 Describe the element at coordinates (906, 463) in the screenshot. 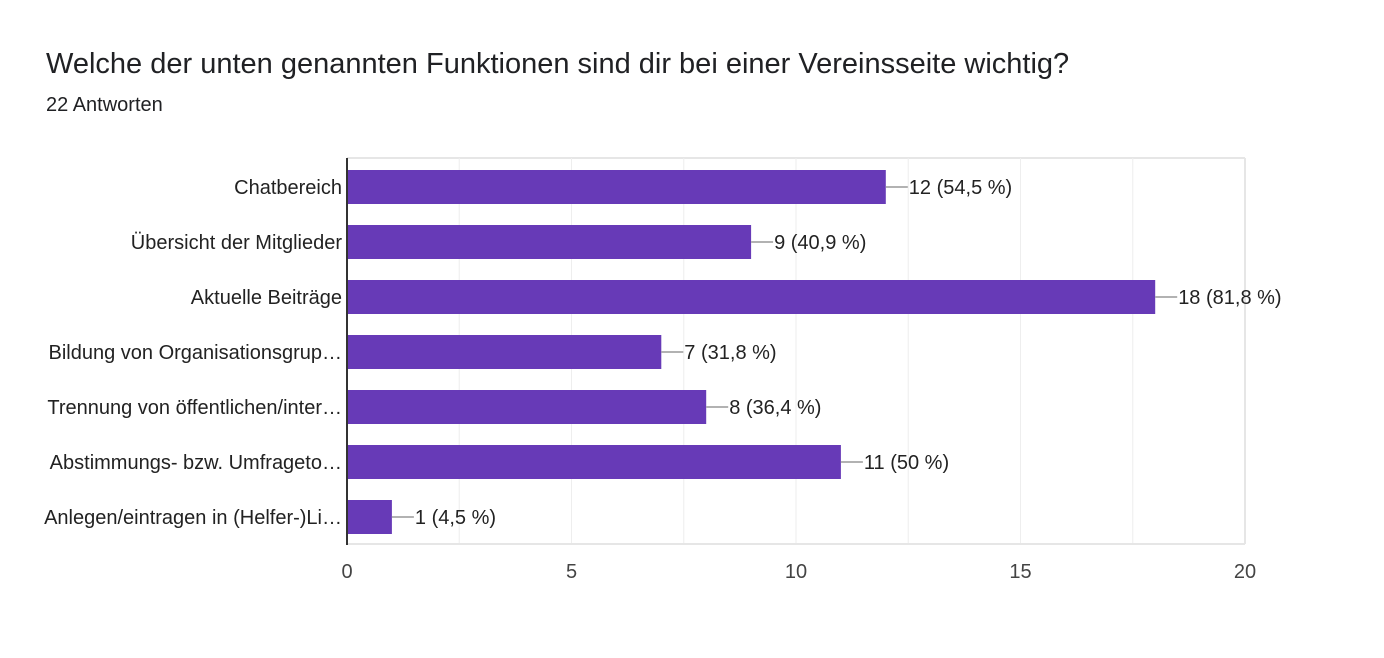

I see `value-label: 11 (50 %)` at that location.